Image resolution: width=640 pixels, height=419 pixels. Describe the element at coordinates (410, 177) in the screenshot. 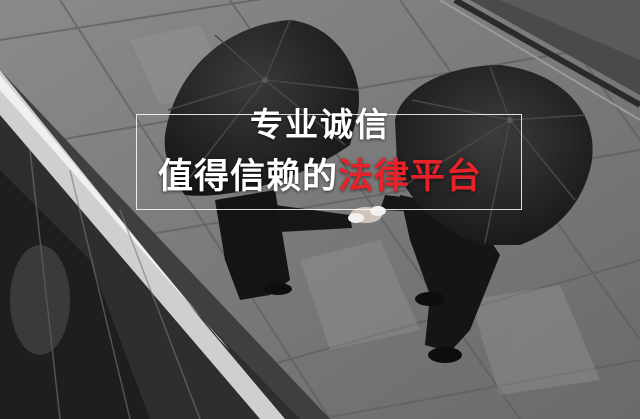

I see `headline-accent-text: 法律平台` at that location.